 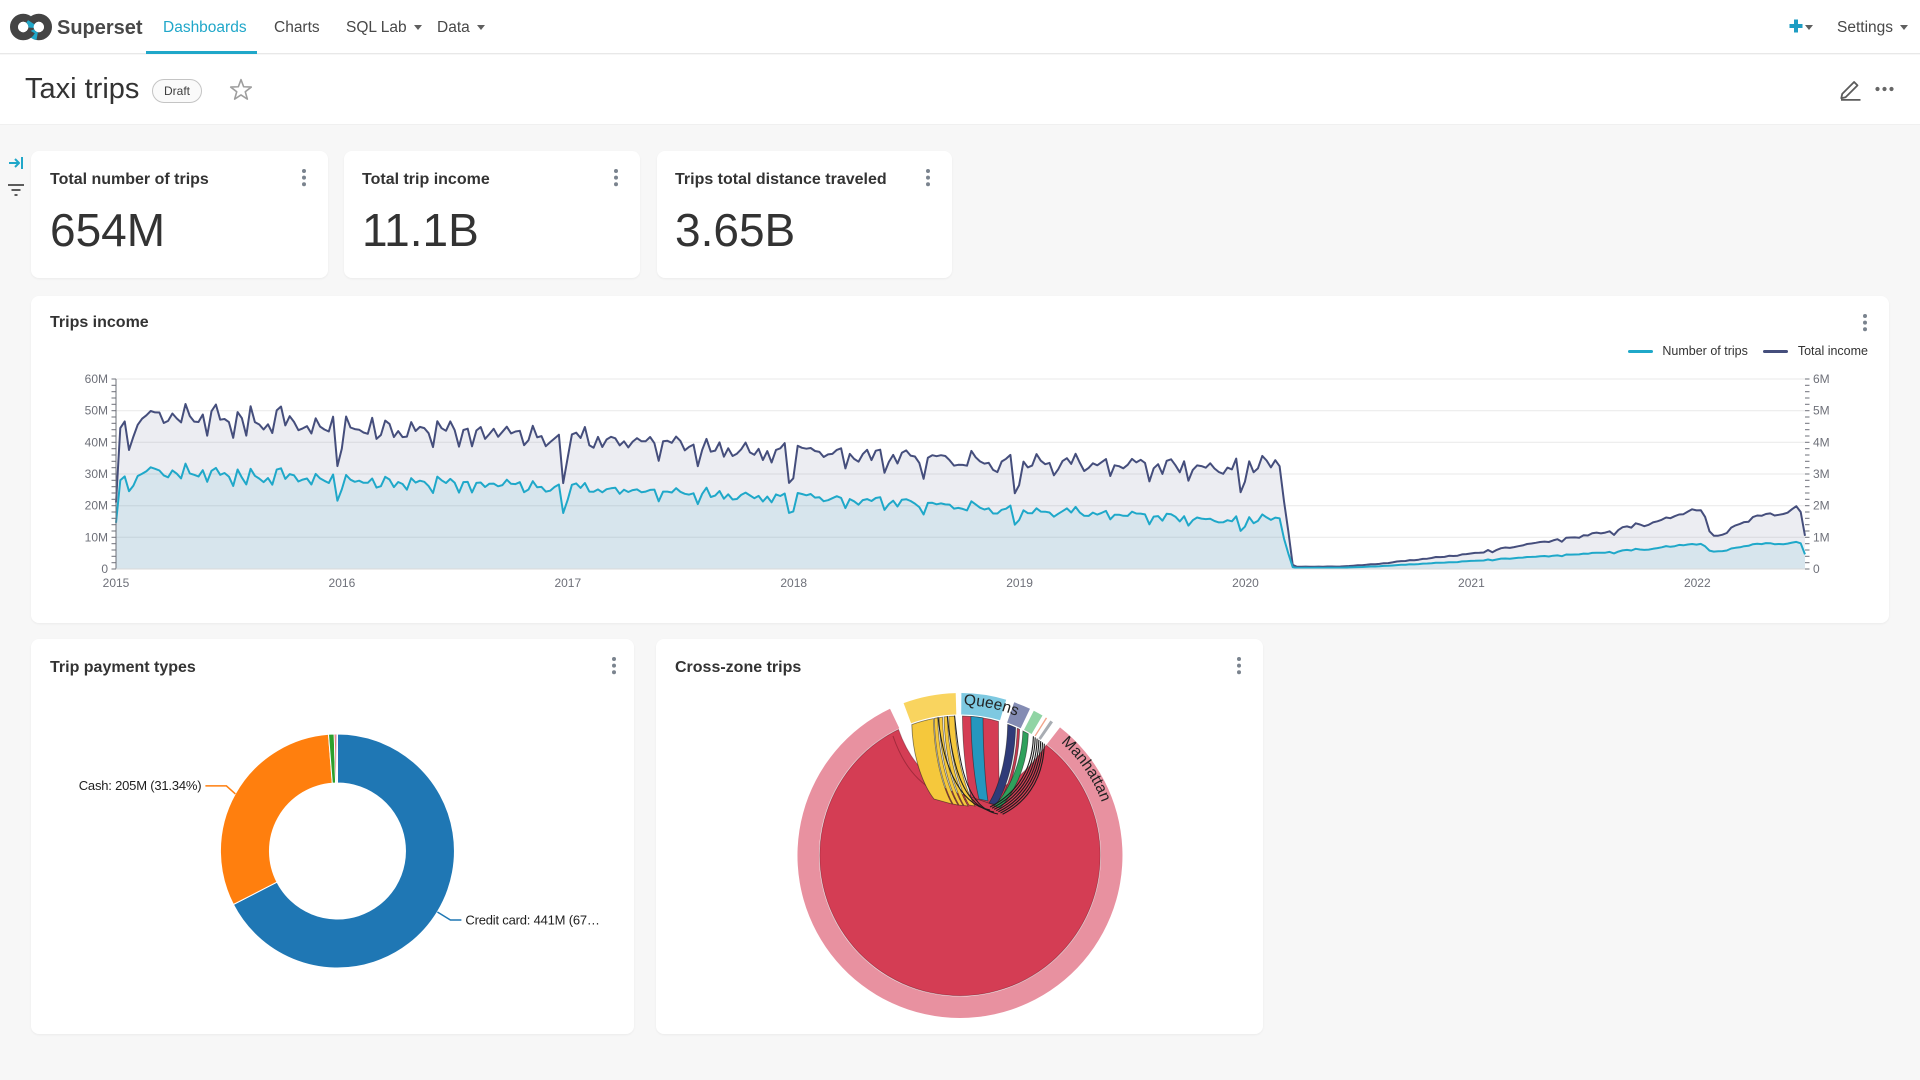 I want to click on svg-text: 2016, so click(x=342, y=583).